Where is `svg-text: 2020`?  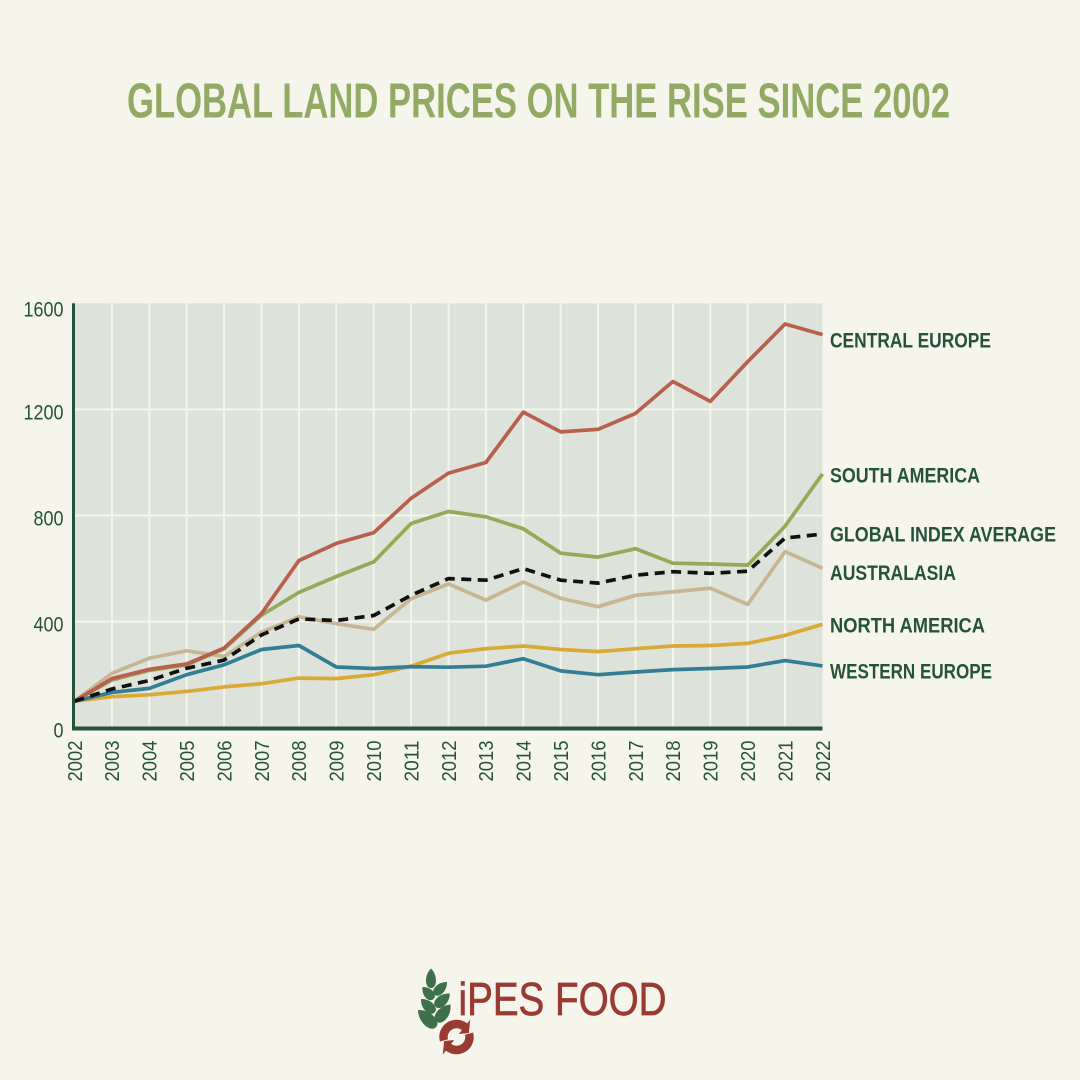 svg-text: 2020 is located at coordinates (748, 761).